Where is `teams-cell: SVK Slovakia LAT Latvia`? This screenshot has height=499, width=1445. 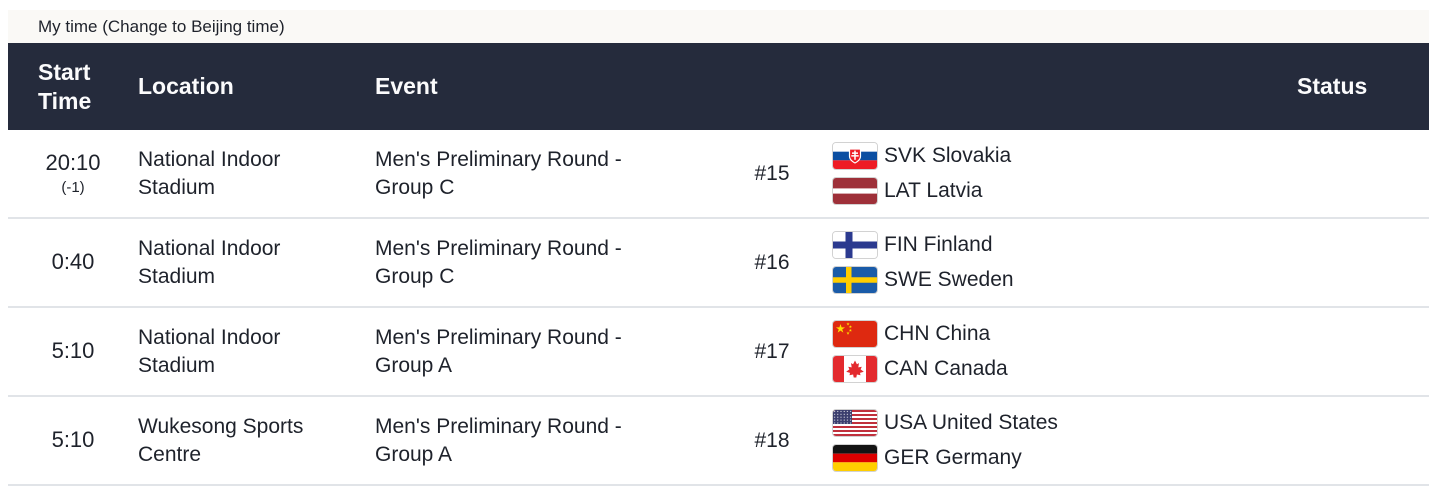
teams-cell: SVK Slovakia LAT Latvia is located at coordinates (1052, 173).